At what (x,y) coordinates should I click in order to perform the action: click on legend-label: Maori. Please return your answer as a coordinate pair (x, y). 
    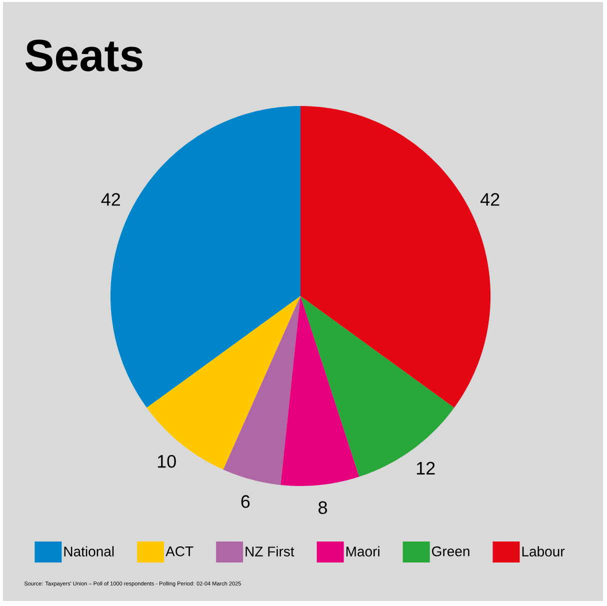
    Looking at the image, I should click on (363, 551).